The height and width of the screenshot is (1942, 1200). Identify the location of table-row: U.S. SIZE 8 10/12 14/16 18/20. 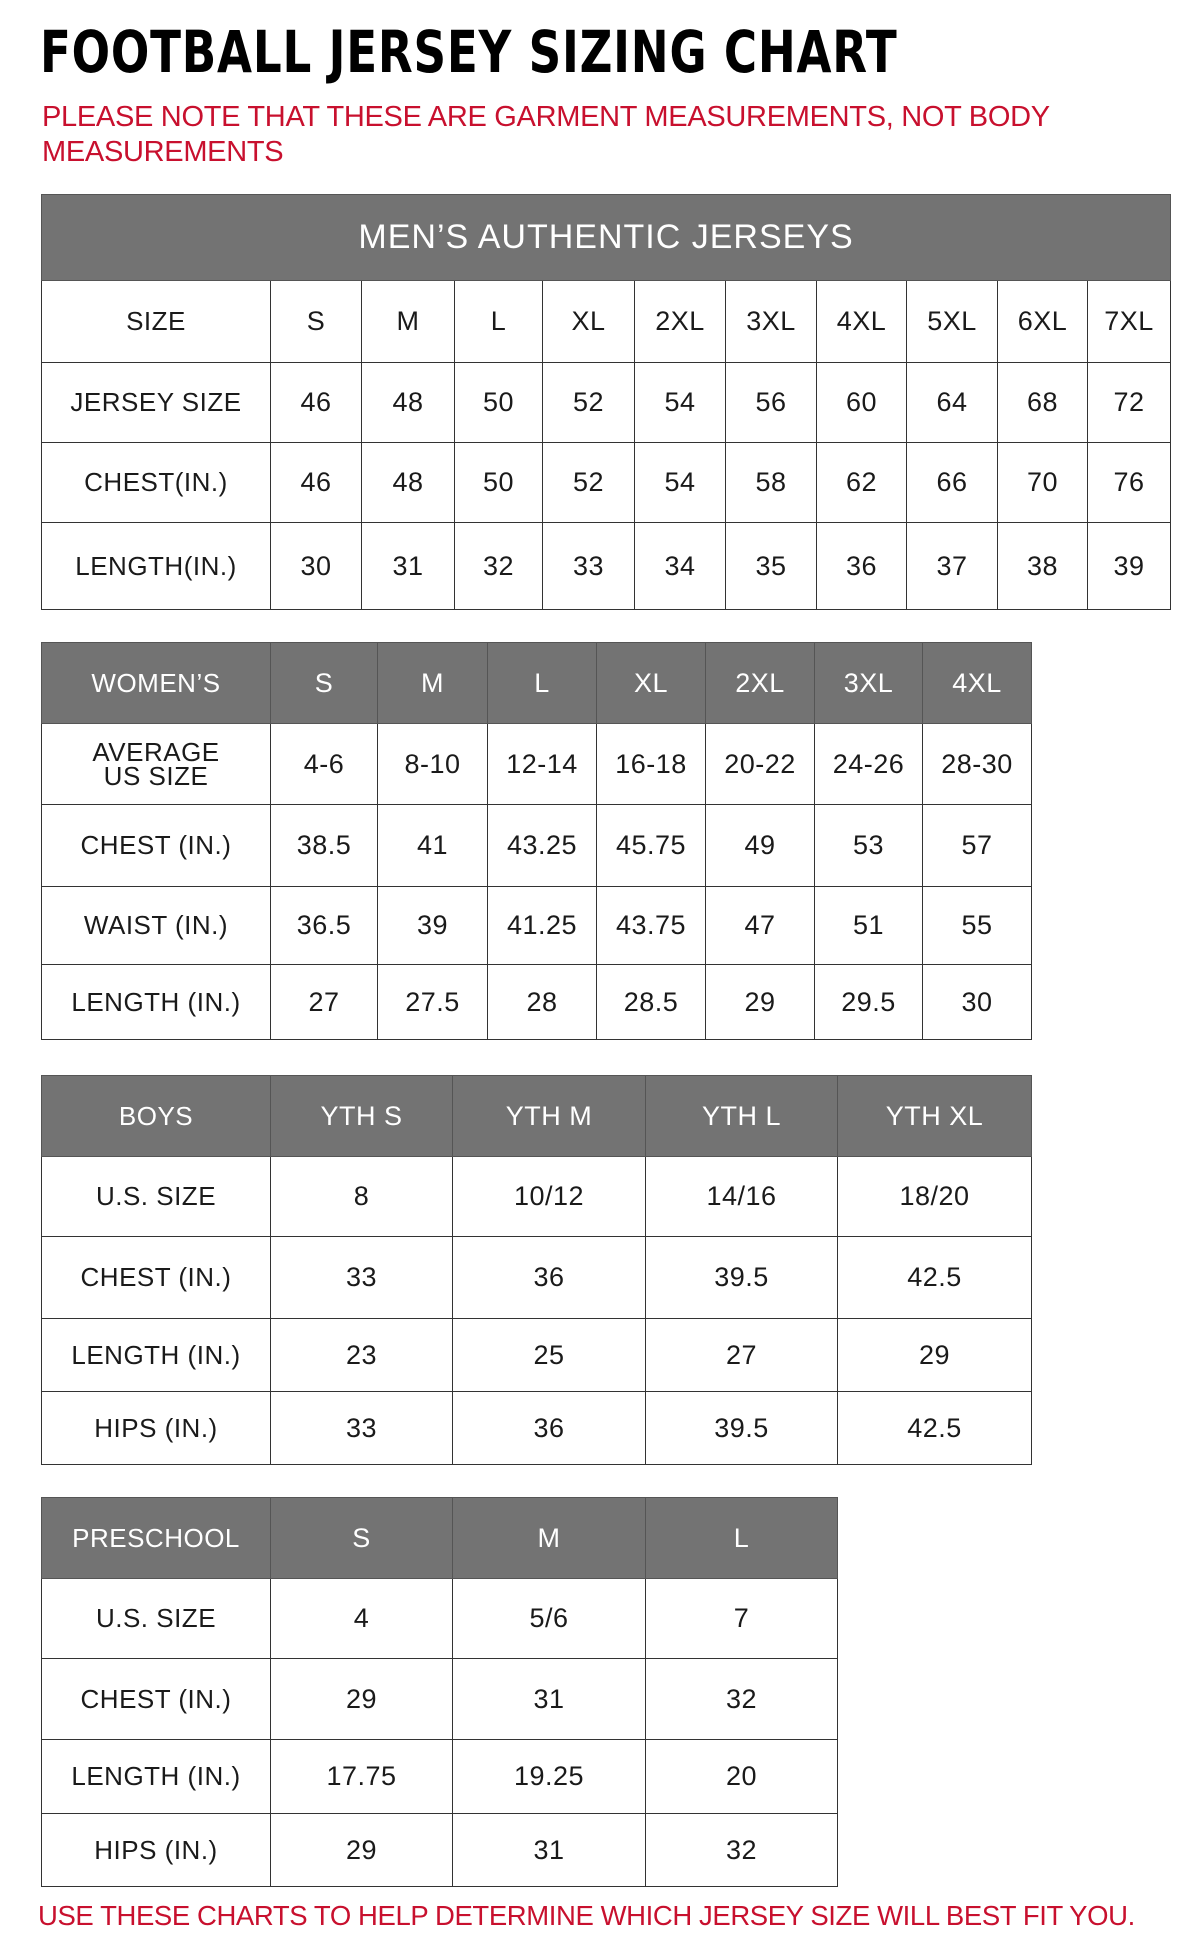
(536, 1196).